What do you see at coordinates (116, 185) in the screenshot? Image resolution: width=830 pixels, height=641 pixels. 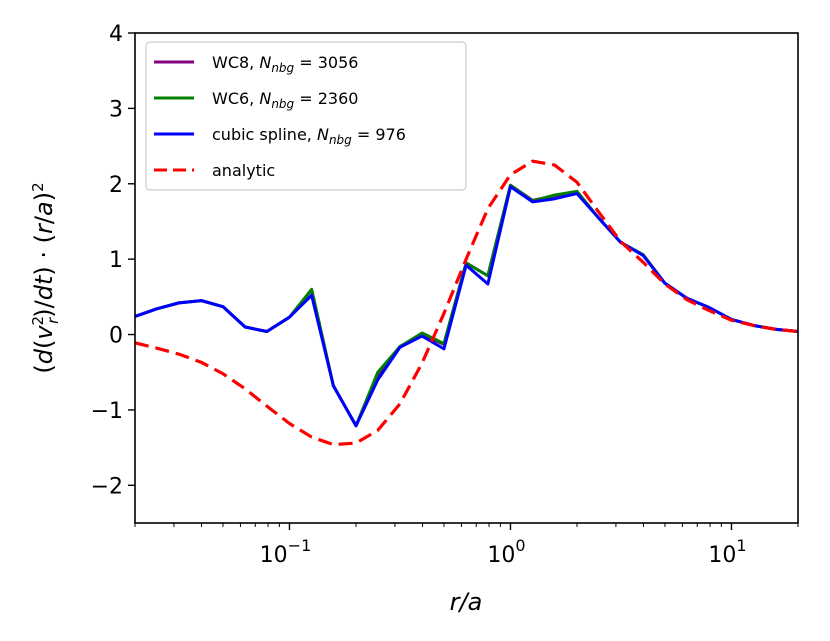 I see `y-tick-label: 2` at bounding box center [116, 185].